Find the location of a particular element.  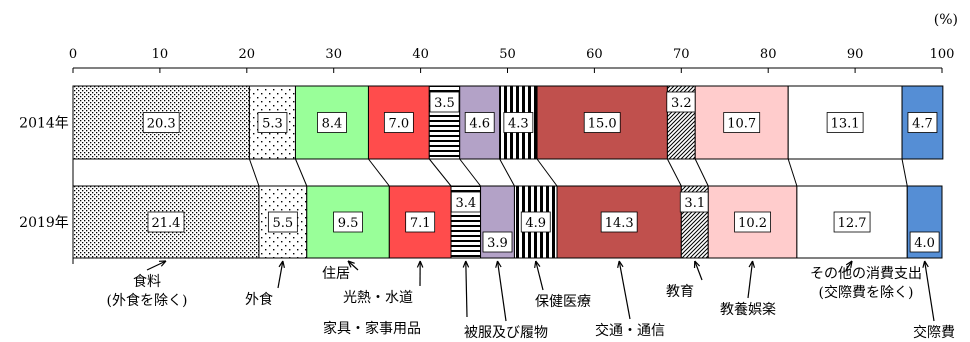

data-label: 9.5 is located at coordinates (348, 223).